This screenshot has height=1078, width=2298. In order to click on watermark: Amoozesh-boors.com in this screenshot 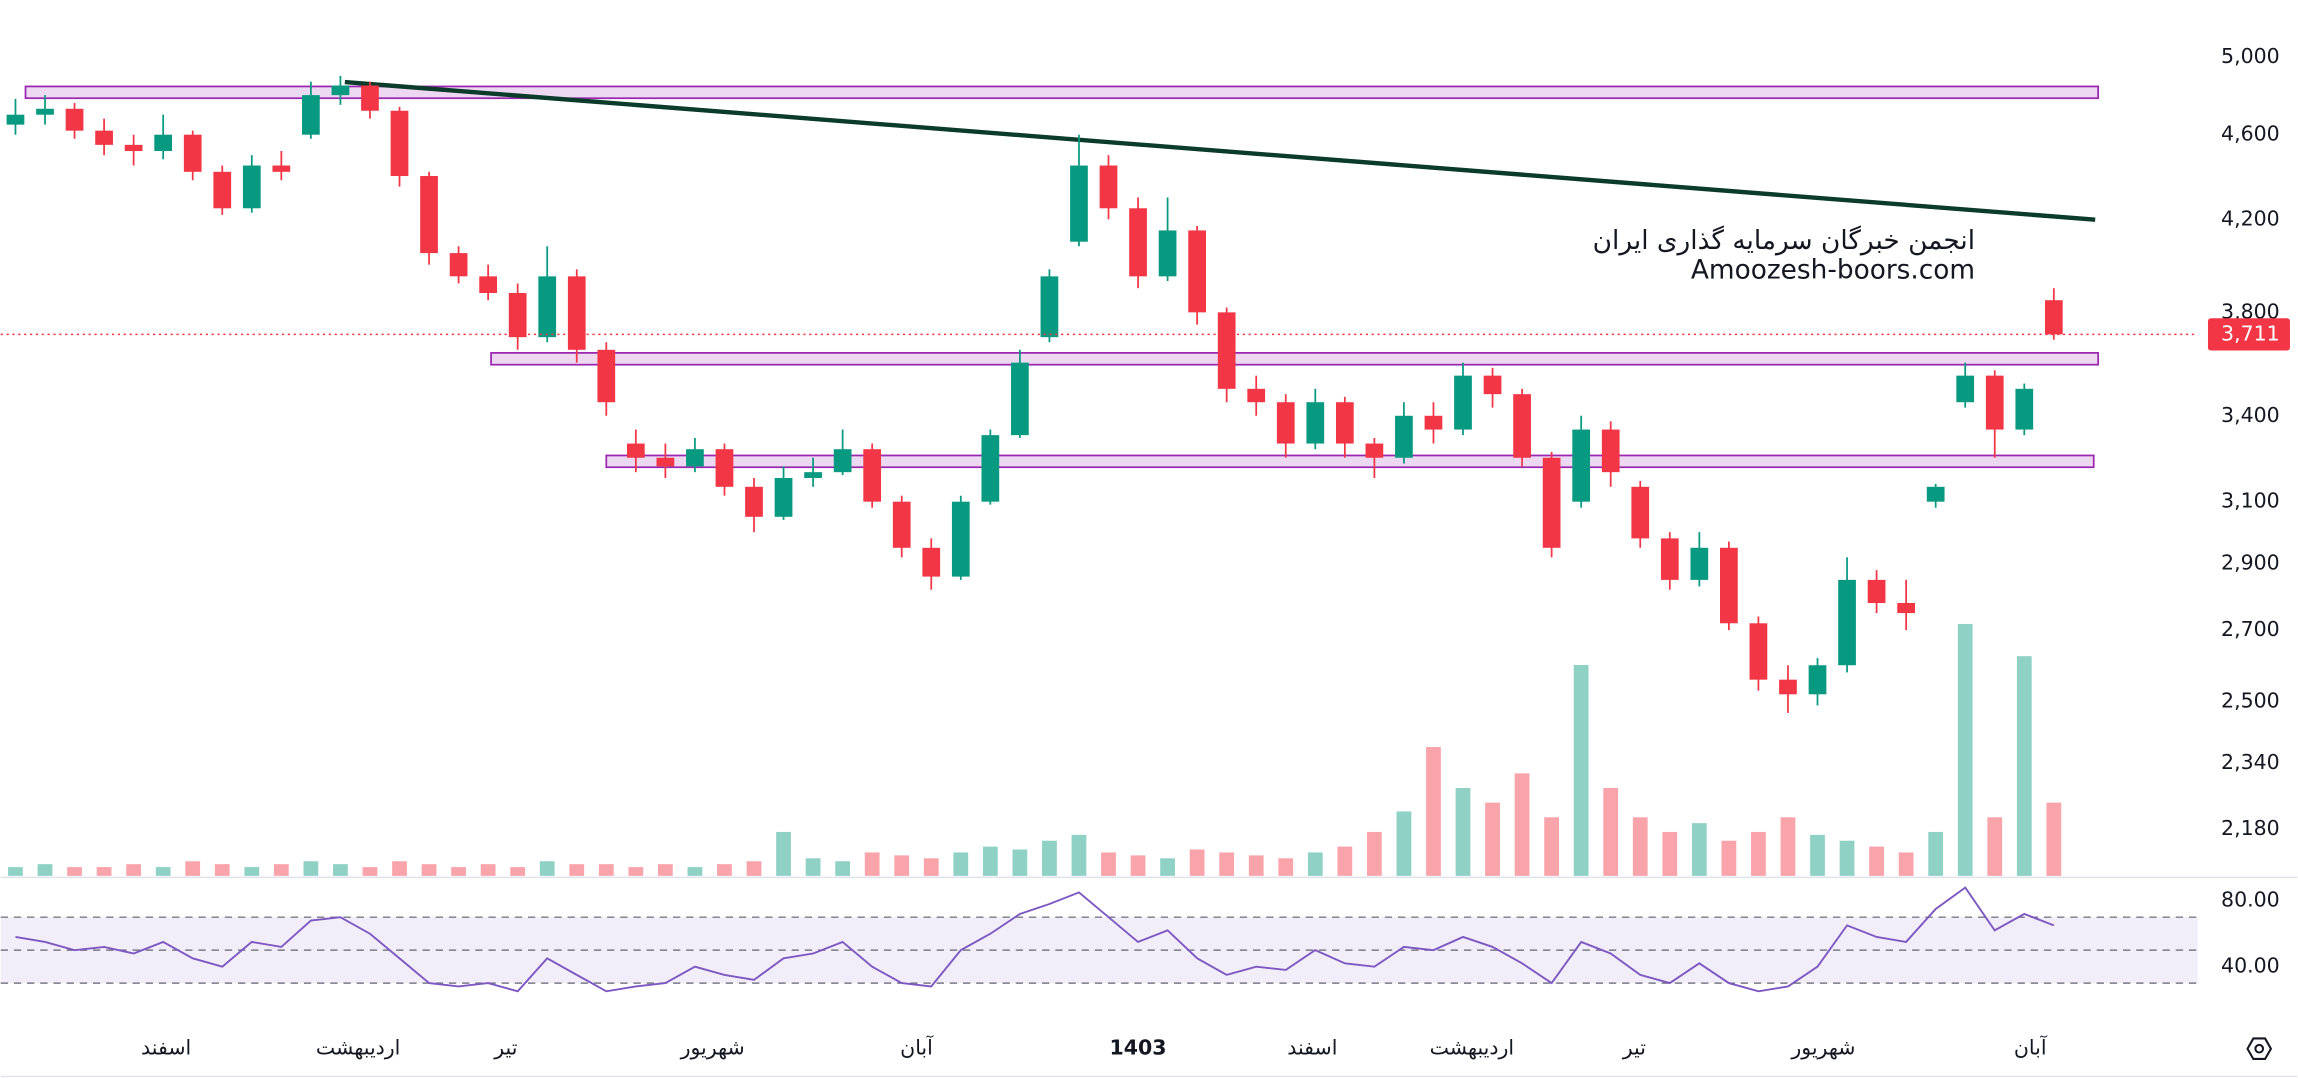, I will do `click(1833, 270)`.